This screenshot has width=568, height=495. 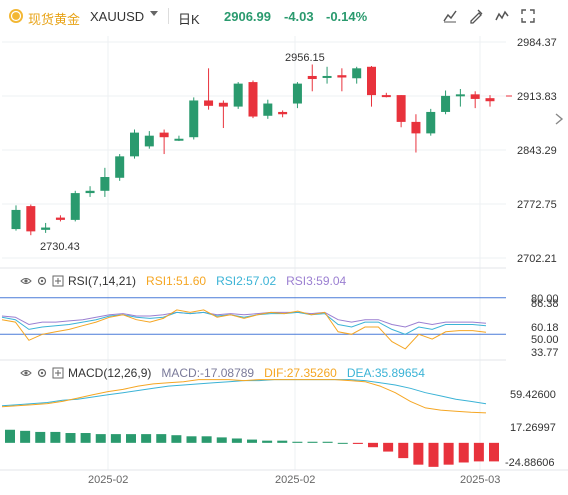 What do you see at coordinates (537, 97) in the screenshot?
I see `price-axis-label: 2913.83` at bounding box center [537, 97].